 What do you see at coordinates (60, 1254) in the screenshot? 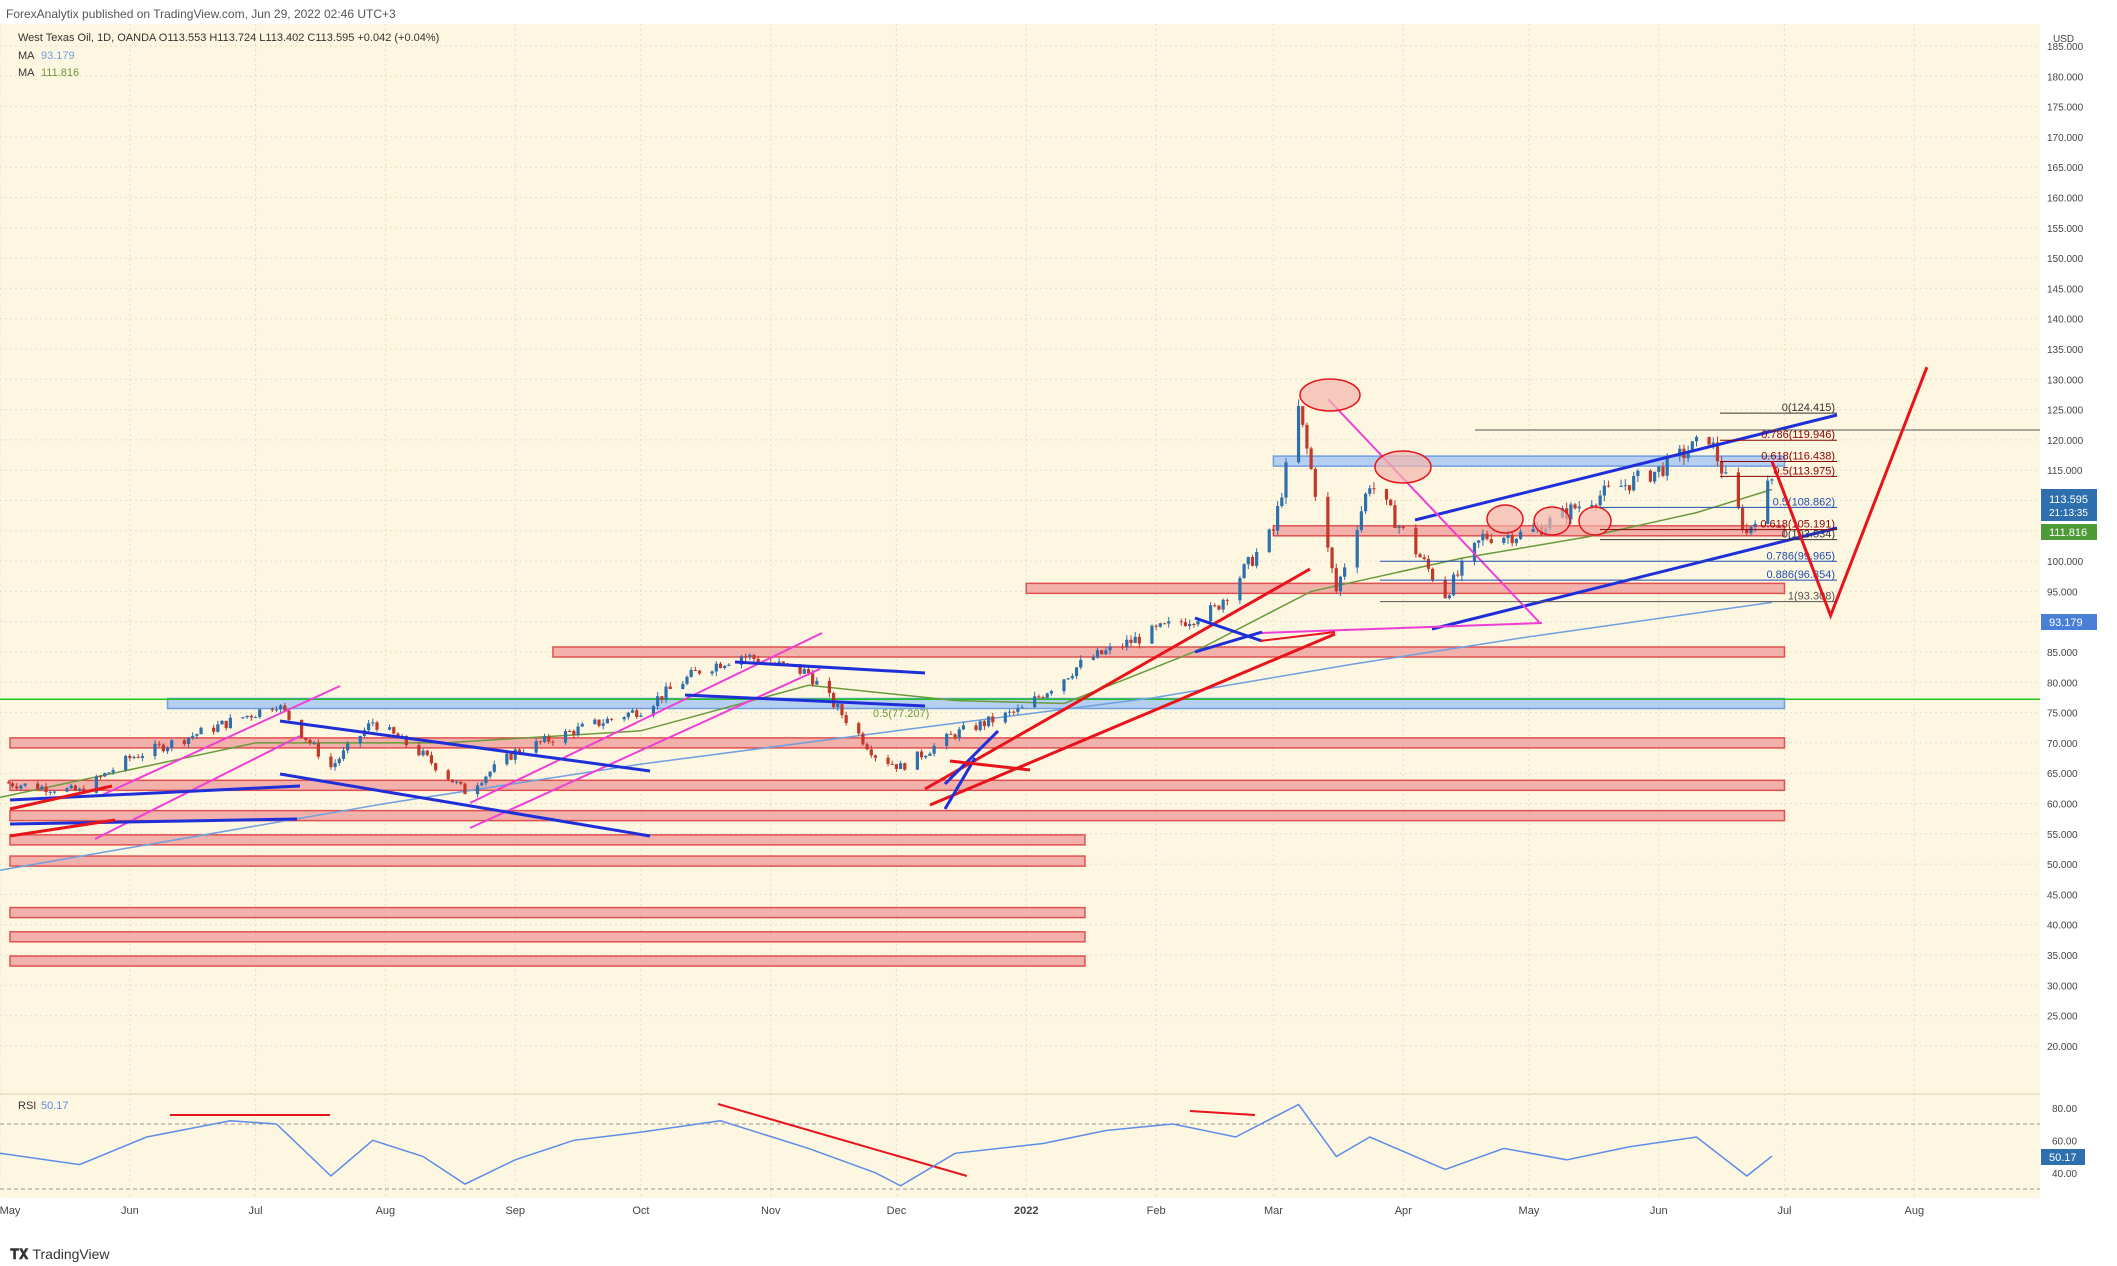
I see `tradingview-brand: 𝐓𝐗 TradingView` at bounding box center [60, 1254].